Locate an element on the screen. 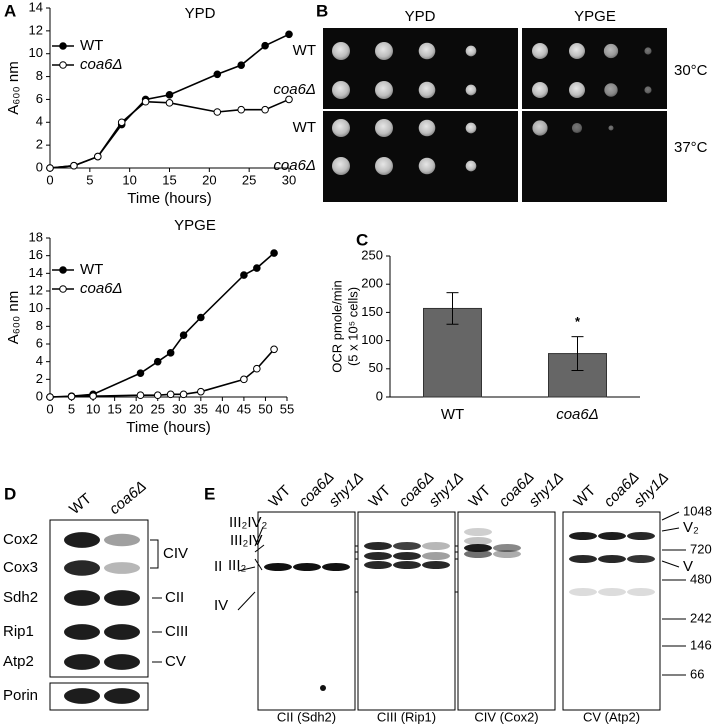 Image resolution: width=713 pixels, height=726 pixels. y-tick-label: 100 is located at coordinates (372, 339).